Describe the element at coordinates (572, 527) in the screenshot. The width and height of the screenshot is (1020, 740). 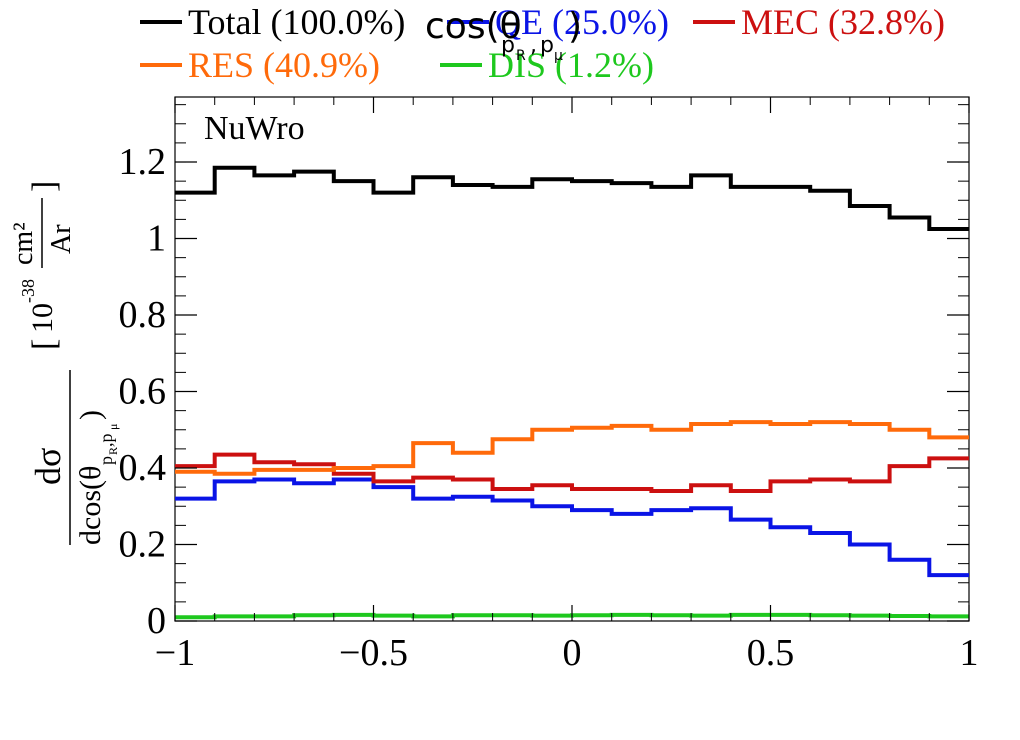
I see `series-line-qe` at that location.